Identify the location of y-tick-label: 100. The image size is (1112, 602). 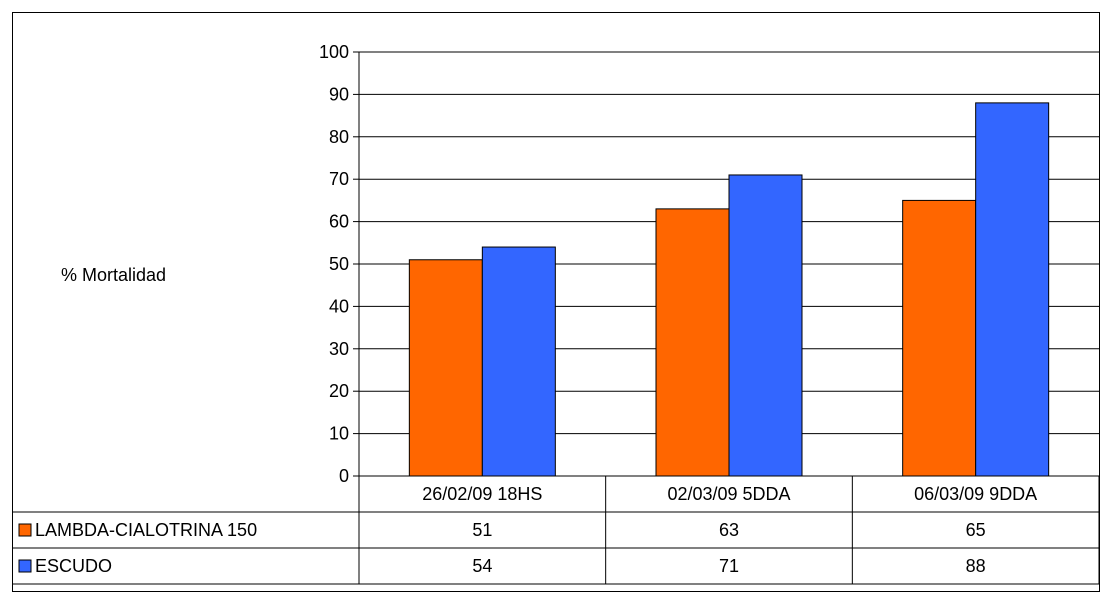
(334, 52).